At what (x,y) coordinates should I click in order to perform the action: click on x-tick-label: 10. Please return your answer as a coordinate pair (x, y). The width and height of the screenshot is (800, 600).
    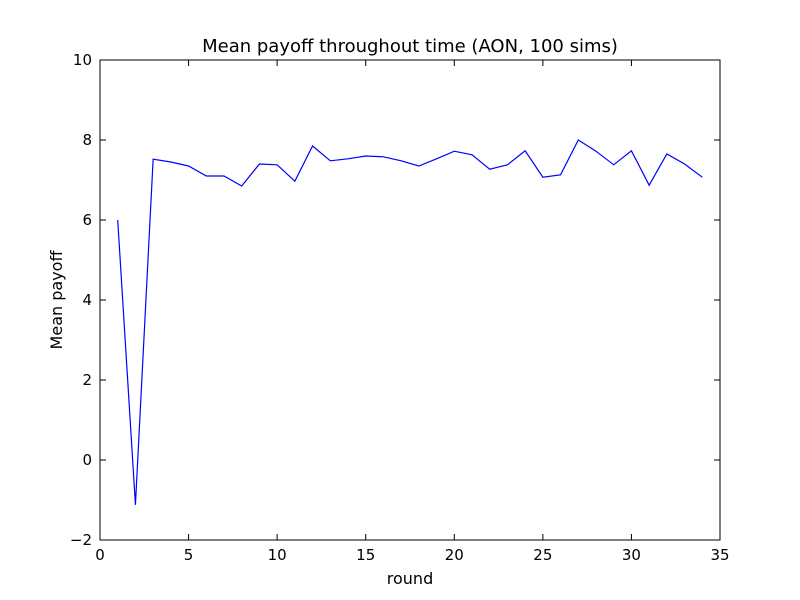
    Looking at the image, I should click on (277, 555).